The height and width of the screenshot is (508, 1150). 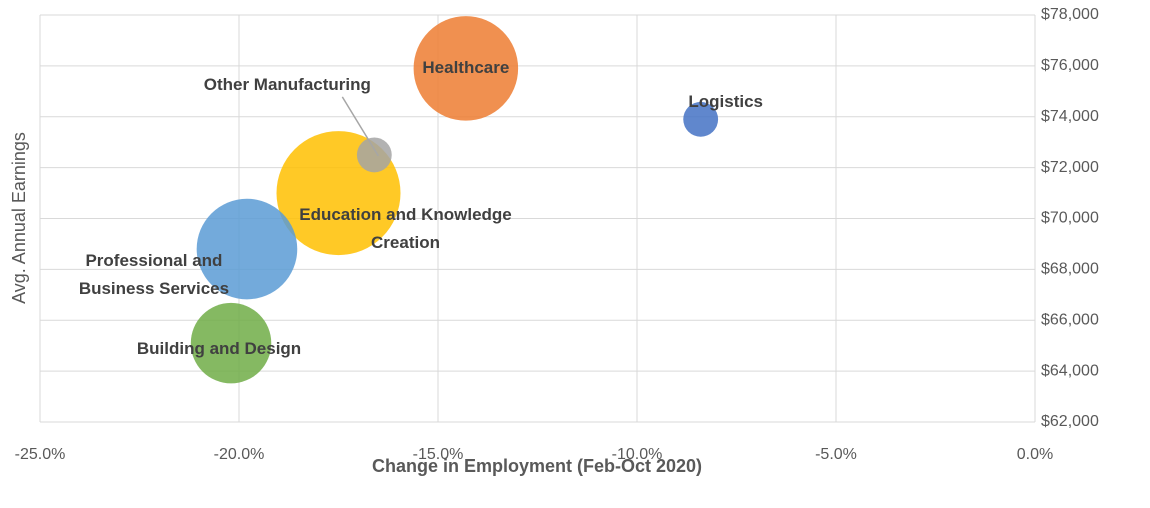 I want to click on data-label: Healthcare, so click(x=466, y=68).